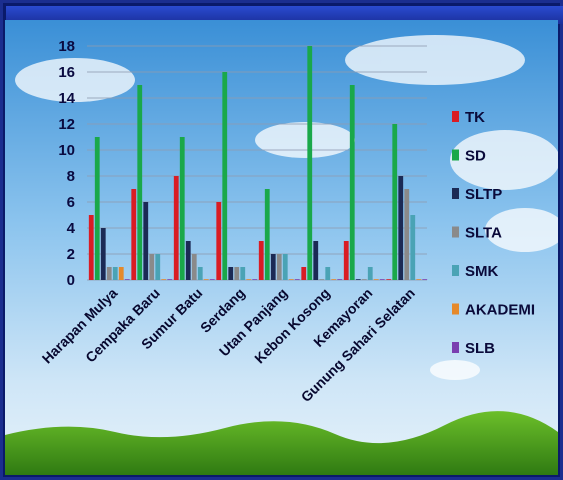 This screenshot has height=480, width=563. Describe the element at coordinates (71, 280) in the screenshot. I see `y-tick-label: 0` at that location.